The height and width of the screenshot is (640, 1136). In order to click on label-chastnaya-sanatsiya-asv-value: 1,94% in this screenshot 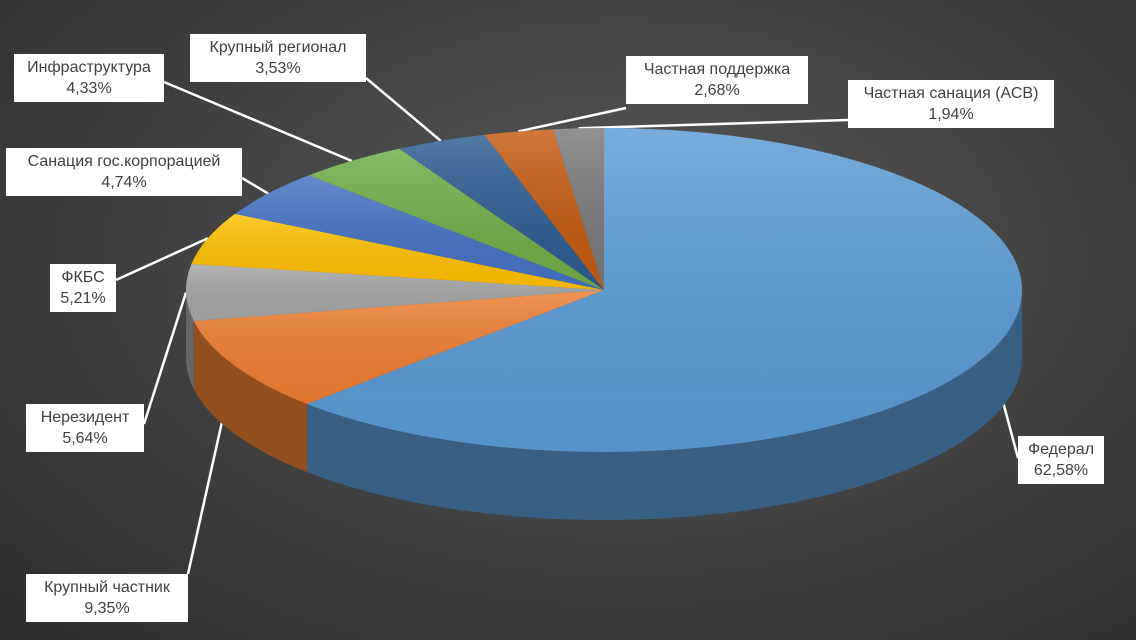, I will do `click(951, 114)`.